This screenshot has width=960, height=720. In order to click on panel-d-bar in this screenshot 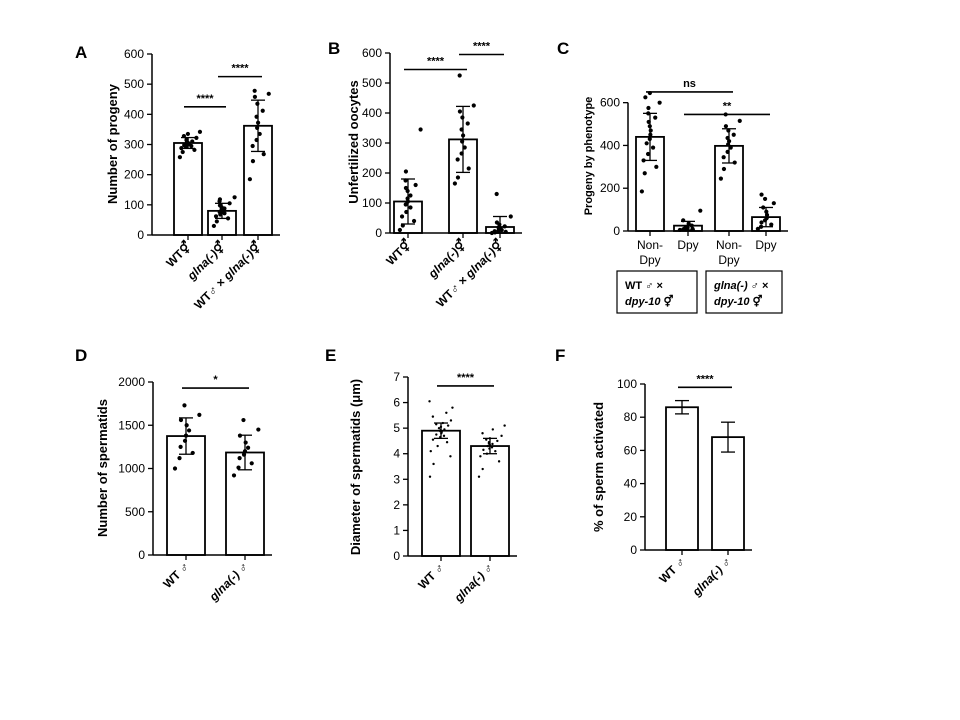, I will do `click(186, 495)`.